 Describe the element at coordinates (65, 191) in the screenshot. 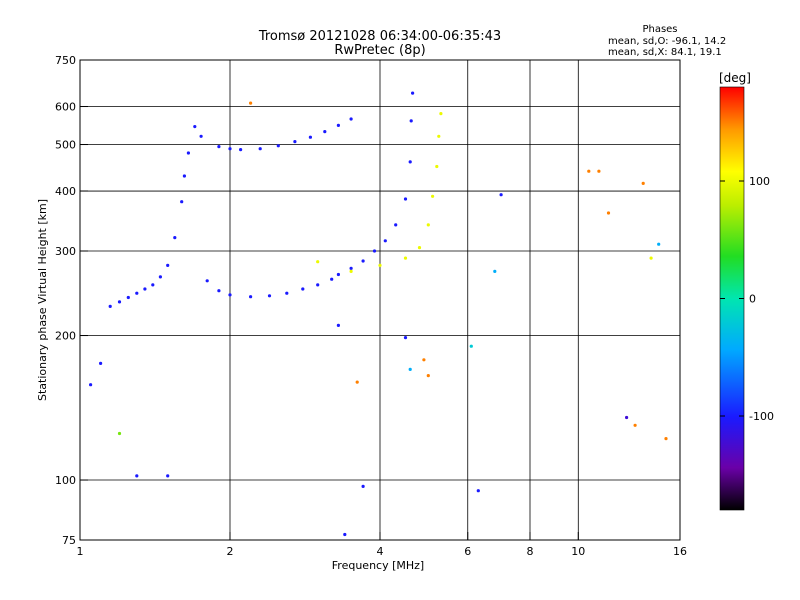

I see `y-tick-label: 400` at that location.